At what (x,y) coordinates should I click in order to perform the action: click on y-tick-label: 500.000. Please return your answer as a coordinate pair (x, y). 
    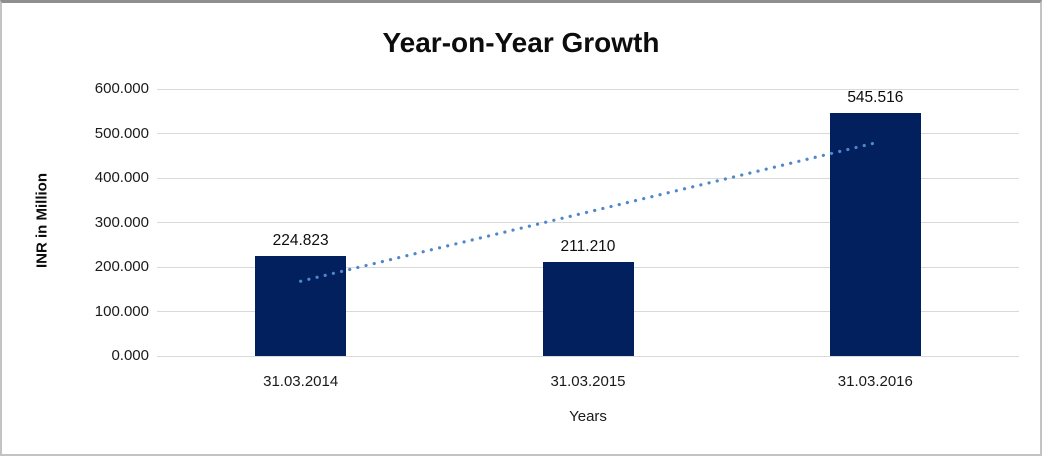
    Looking at the image, I should click on (121, 133).